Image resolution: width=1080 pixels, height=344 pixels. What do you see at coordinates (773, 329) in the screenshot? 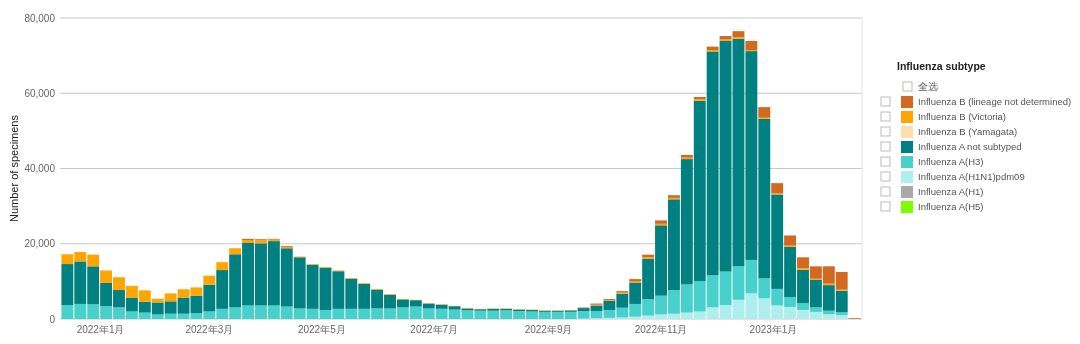
I see `x-tick-label: 2023年1月` at bounding box center [773, 329].